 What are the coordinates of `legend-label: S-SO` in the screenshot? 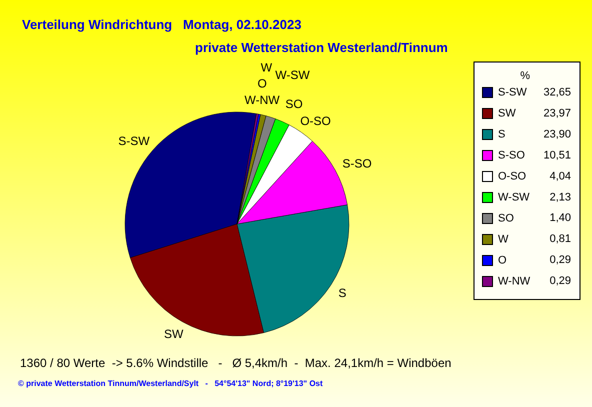 It's located at (512, 156).